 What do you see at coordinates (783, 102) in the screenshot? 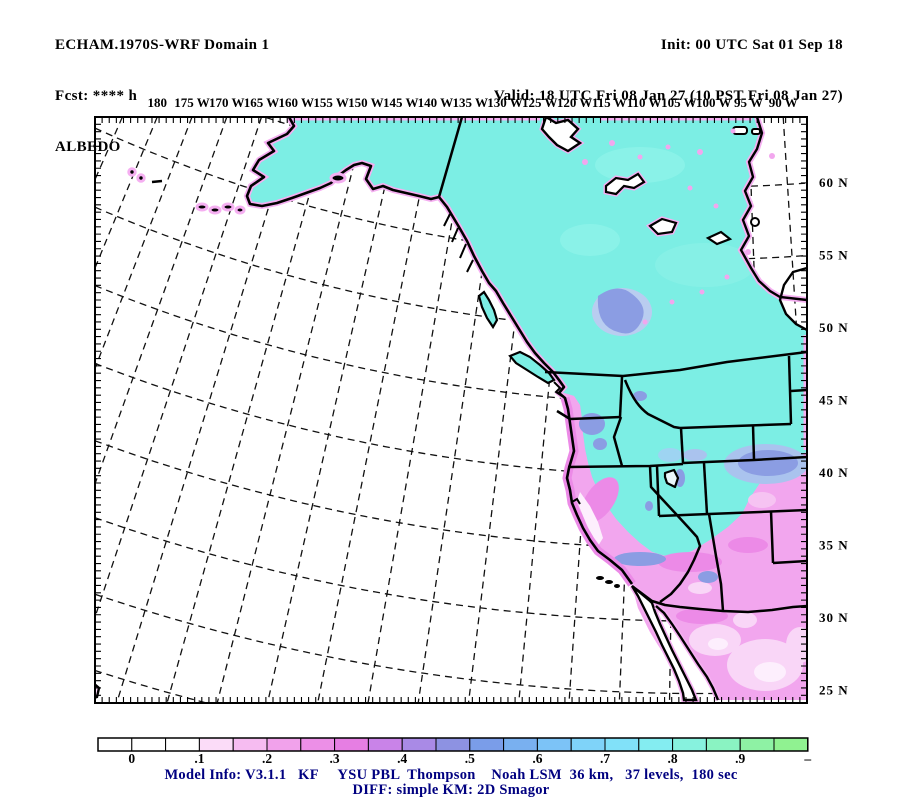
I see `lon-label: 90 W` at bounding box center [783, 102].